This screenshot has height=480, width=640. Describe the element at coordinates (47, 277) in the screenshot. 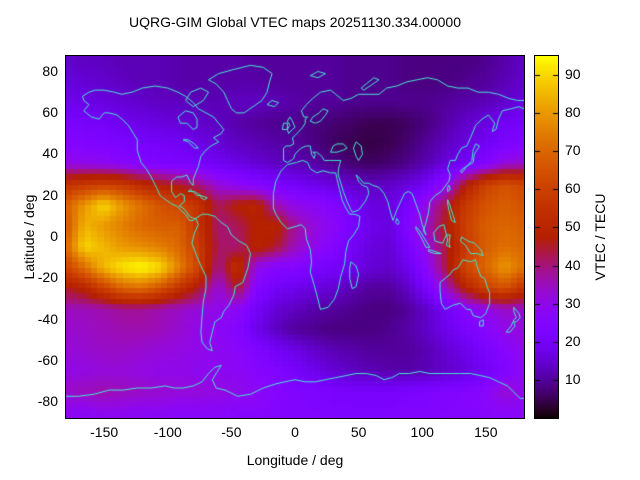

I see `y-tick-label: -20` at that location.